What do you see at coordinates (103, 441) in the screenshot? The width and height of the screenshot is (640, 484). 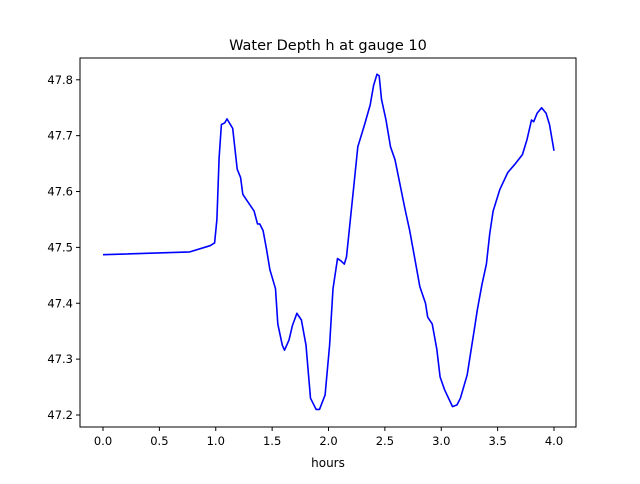 I see `x-tick-label: 0.0` at bounding box center [103, 441].